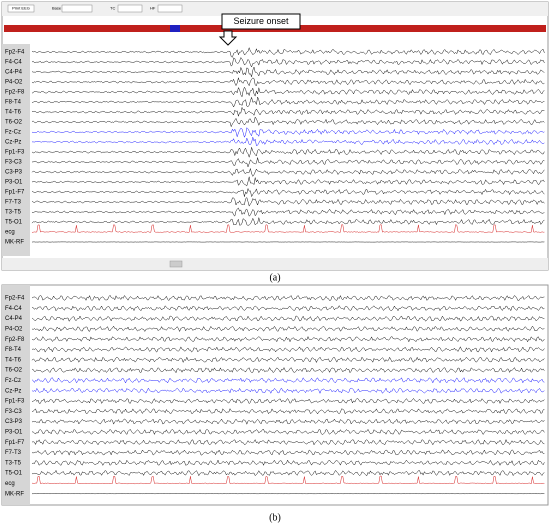  Describe the element at coordinates (176, 264) in the screenshot. I see `scroll-thumb` at that location.